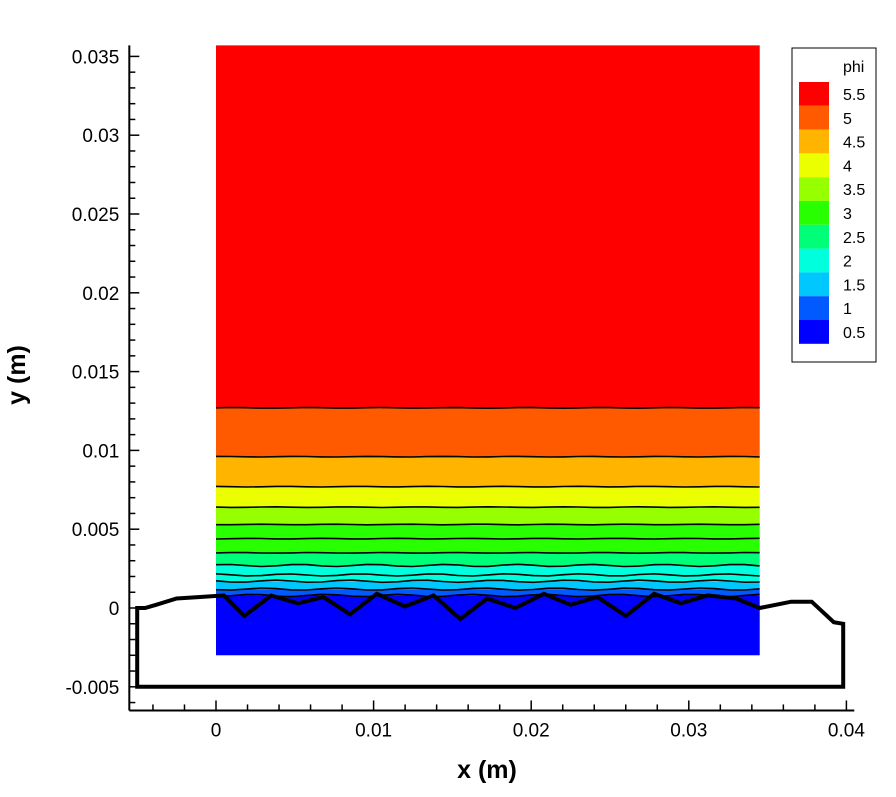 This screenshot has height=797, width=896. I want to click on x-tick-label: 0, so click(216, 730).